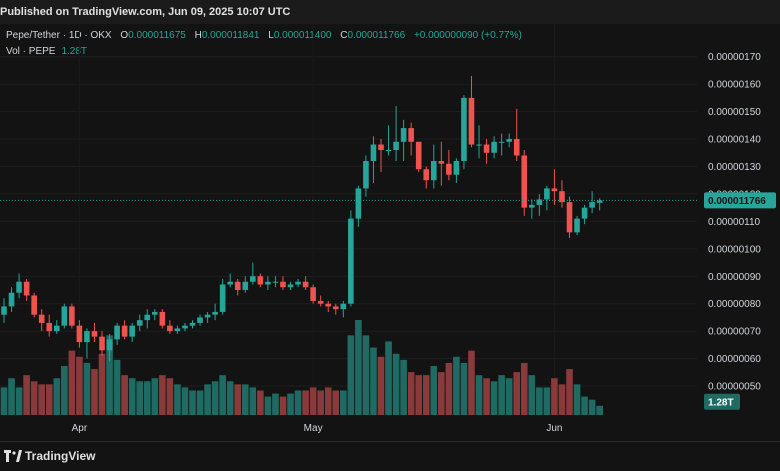 This screenshot has width=780, height=471. I want to click on volume-legend: Vol · PEPE 1.28T, so click(46, 51).